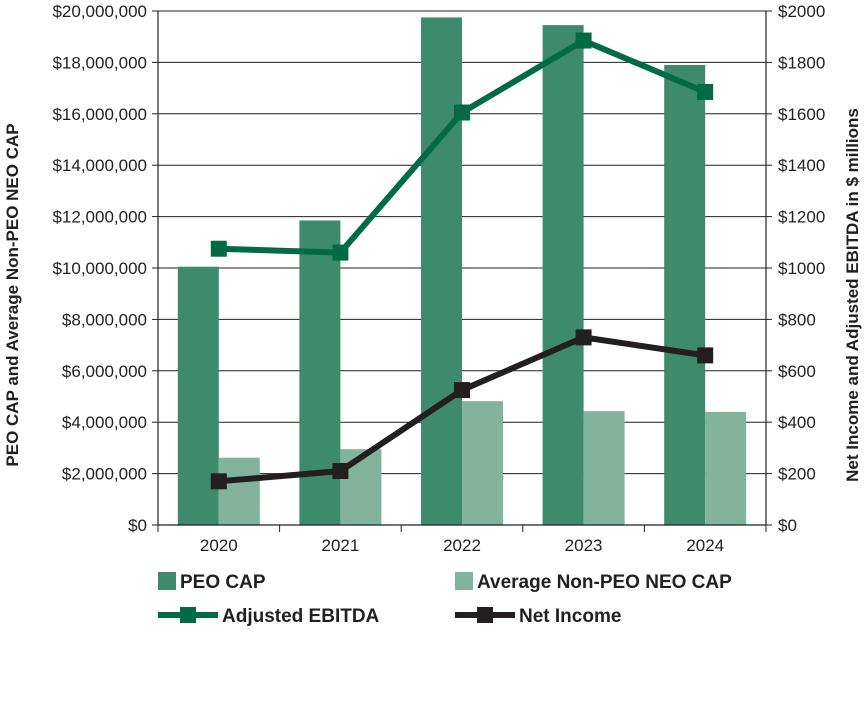  What do you see at coordinates (604, 582) in the screenshot?
I see `legend-label-avg-non-peo: Average Non-PEO NEO CAP` at bounding box center [604, 582].